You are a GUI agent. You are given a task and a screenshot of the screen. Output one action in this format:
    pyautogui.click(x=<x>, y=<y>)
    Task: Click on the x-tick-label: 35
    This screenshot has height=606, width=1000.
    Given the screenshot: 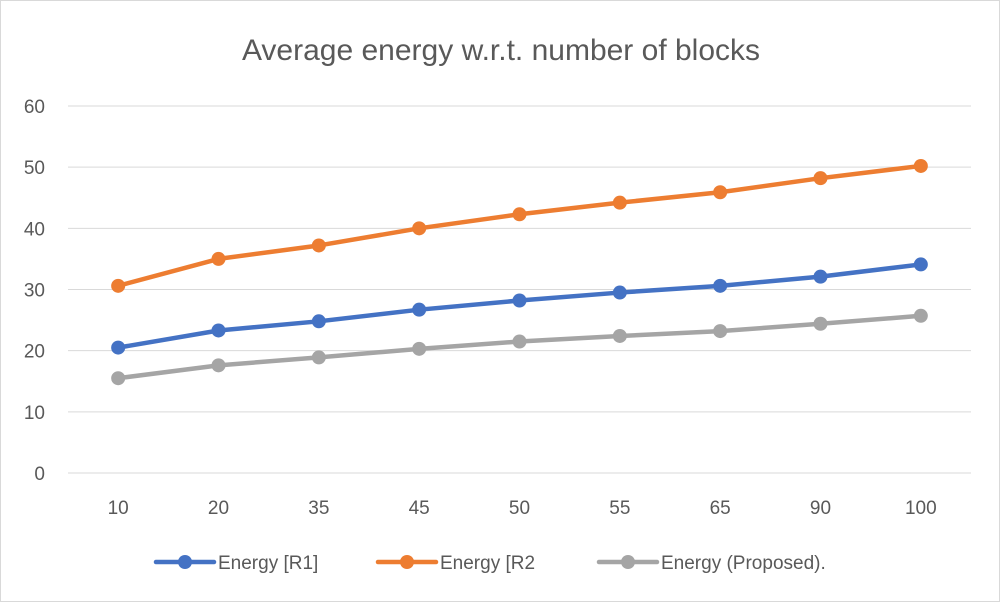 What is the action you would take?
    pyautogui.click(x=318, y=508)
    